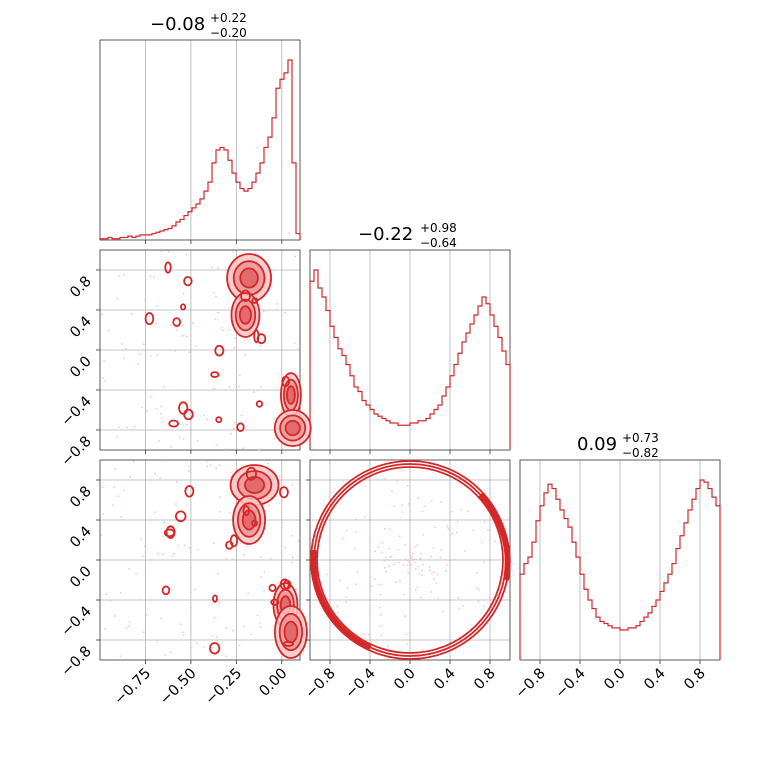  What do you see at coordinates (640, 453) in the screenshot?
I see `title-minus-2: −0.82` at bounding box center [640, 453].